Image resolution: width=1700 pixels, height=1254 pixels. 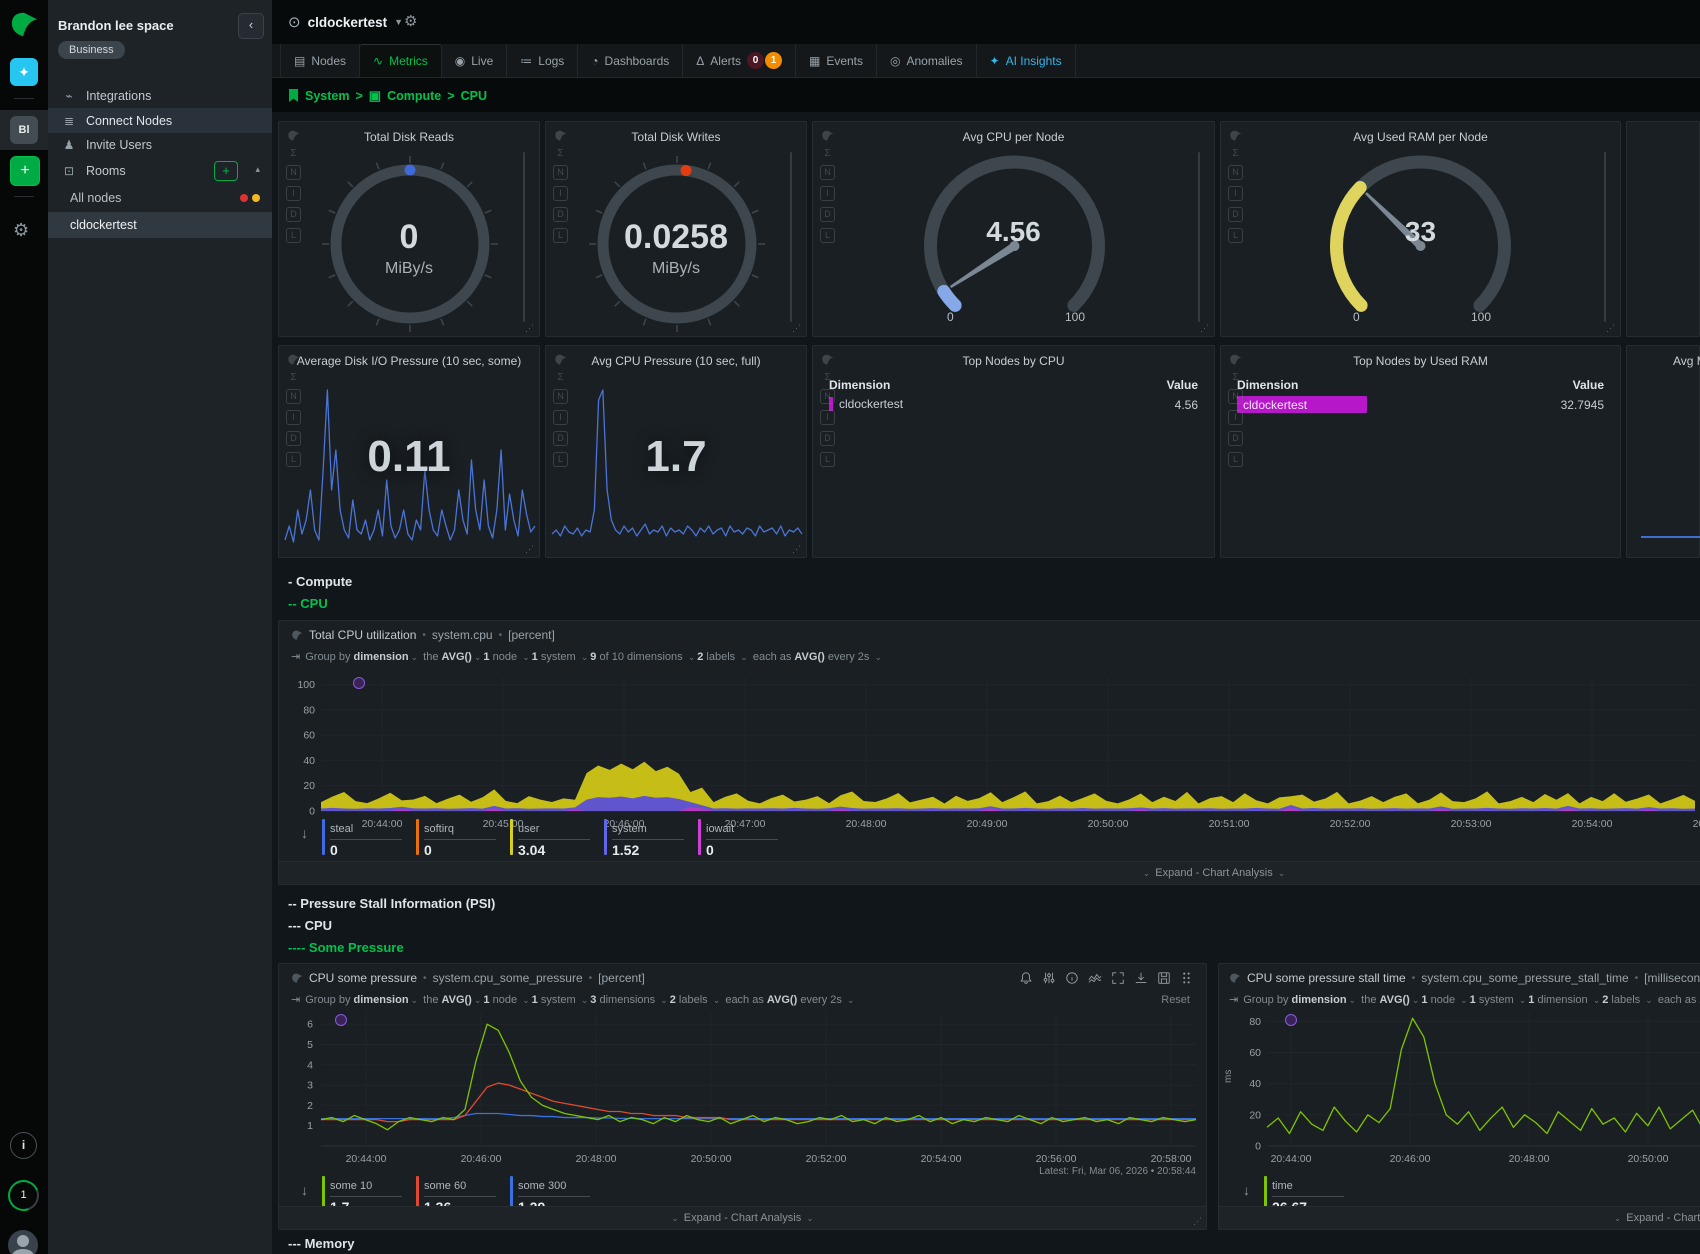 I want to click on legend-item-system: system 1.52, so click(x=647, y=839).